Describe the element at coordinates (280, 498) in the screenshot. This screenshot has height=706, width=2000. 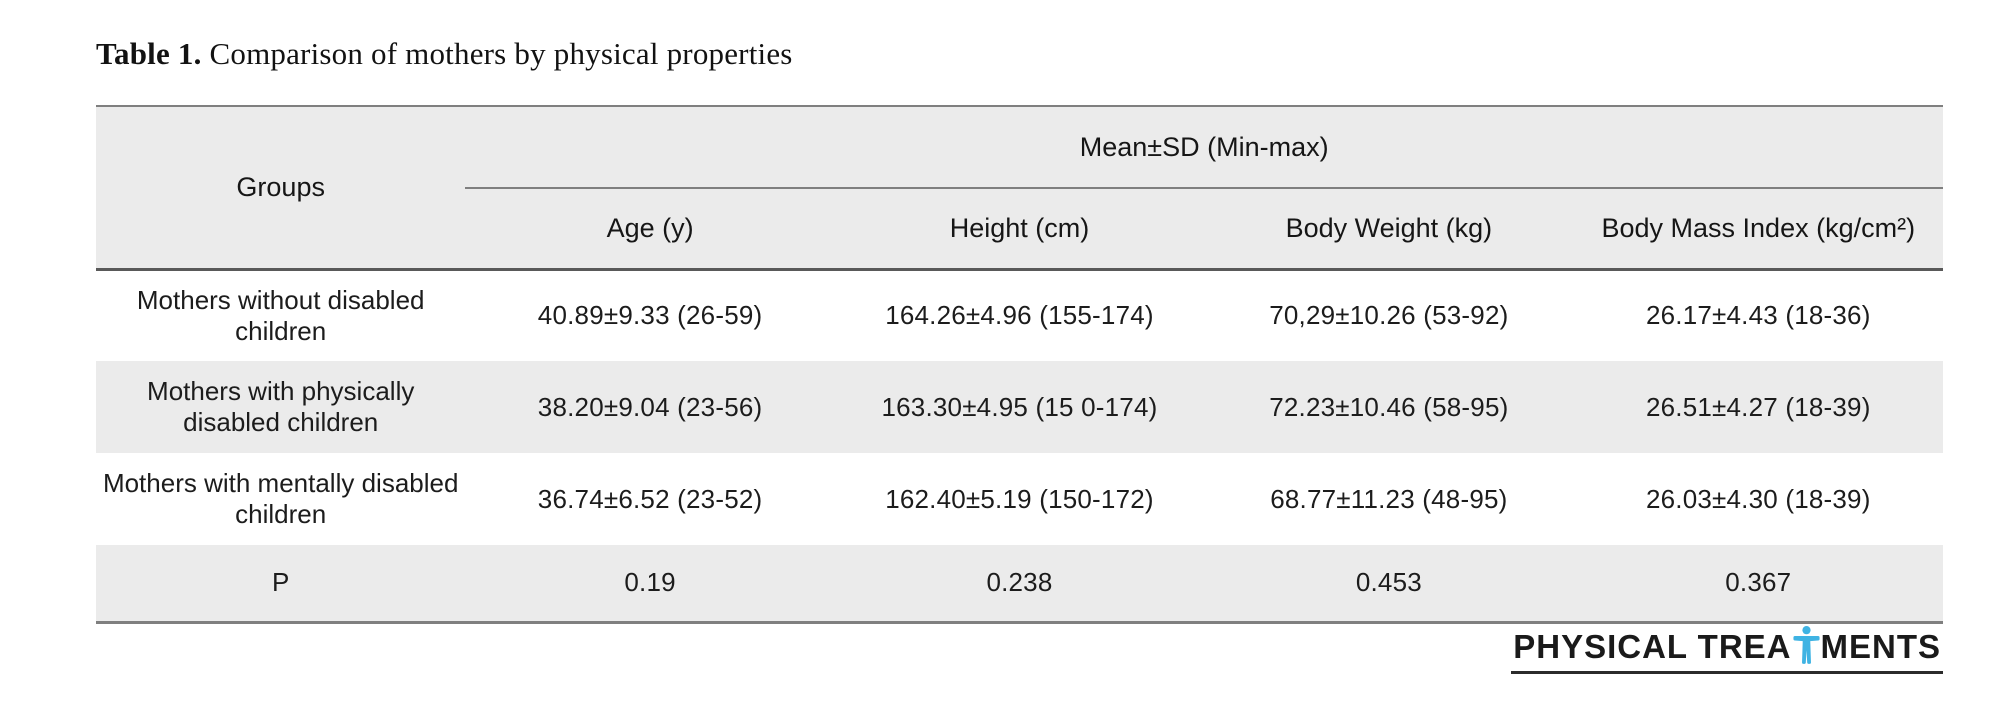
I see `group-cell: Mothers with mentally disabled children` at that location.